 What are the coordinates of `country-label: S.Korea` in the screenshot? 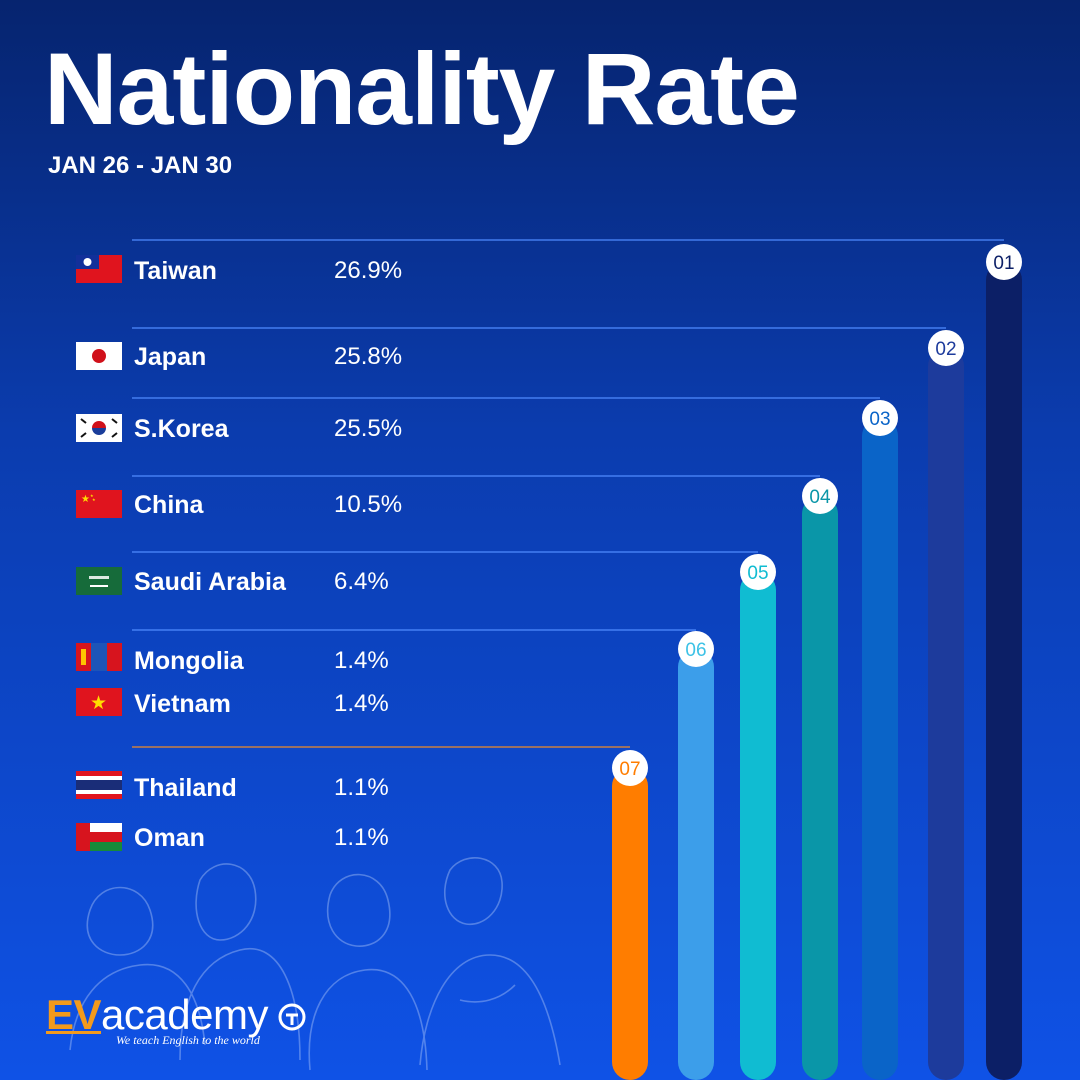 It's located at (181, 429).